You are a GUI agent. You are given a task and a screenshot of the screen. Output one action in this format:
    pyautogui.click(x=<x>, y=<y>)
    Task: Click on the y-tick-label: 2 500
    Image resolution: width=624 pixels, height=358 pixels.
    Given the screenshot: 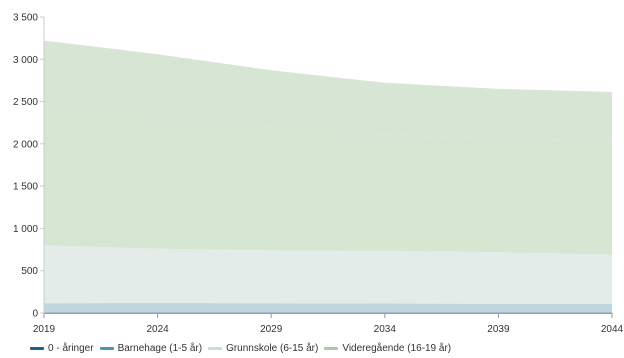 What is the action you would take?
    pyautogui.click(x=25, y=102)
    